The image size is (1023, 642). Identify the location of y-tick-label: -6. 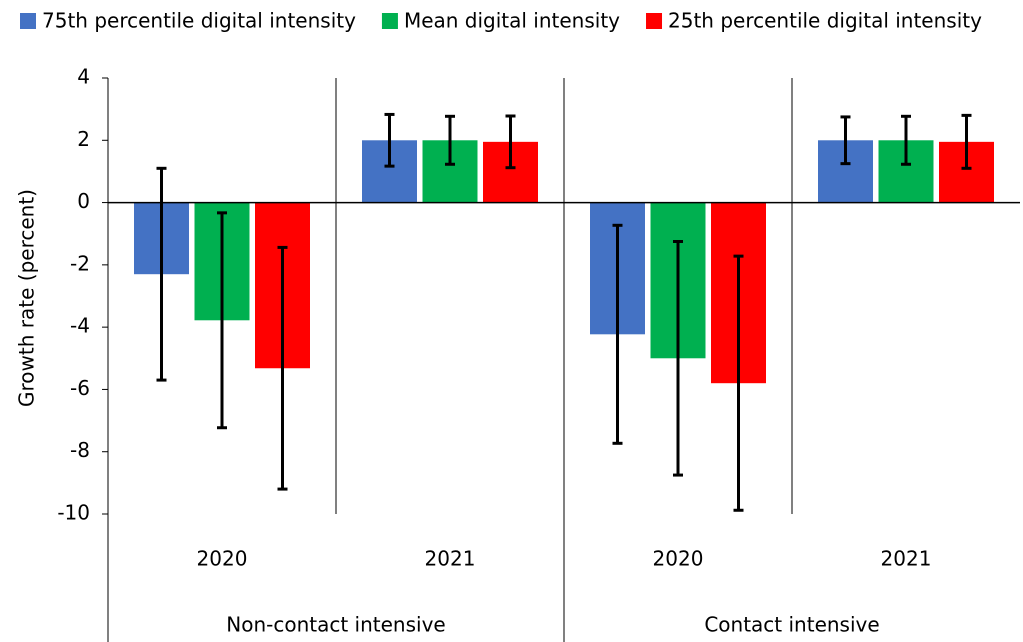
(80, 388).